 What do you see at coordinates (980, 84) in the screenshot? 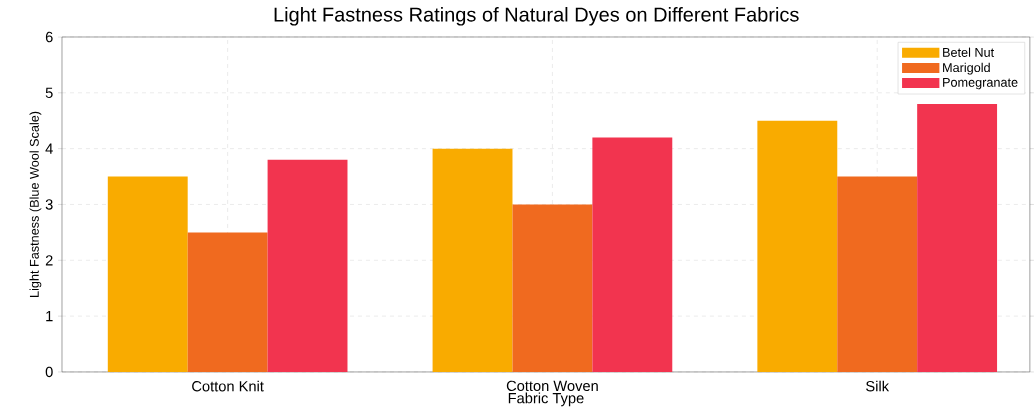
I see `legend-label: Pomegranate` at bounding box center [980, 84].